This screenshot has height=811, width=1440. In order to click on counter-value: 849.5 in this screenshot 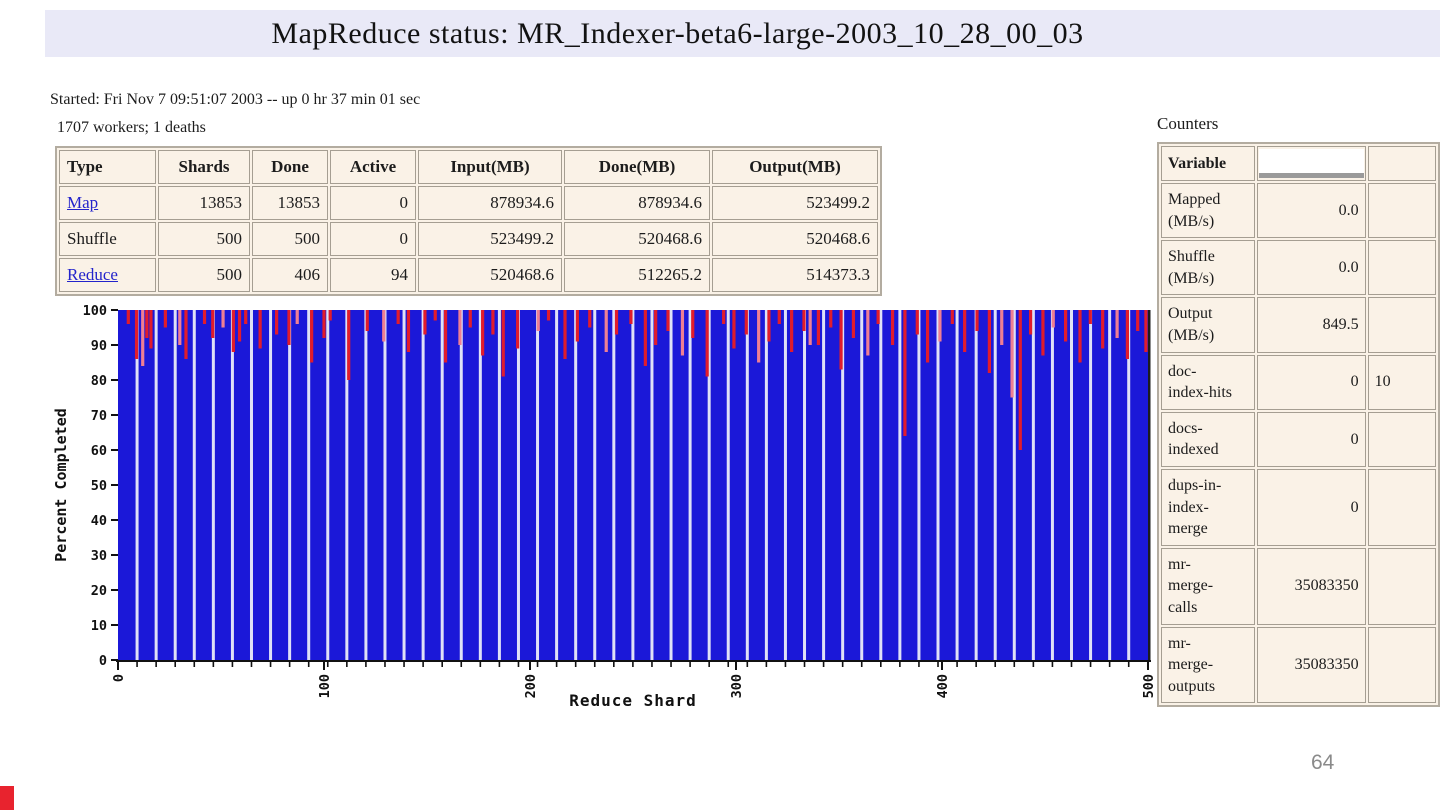, I will do `click(1311, 325)`.